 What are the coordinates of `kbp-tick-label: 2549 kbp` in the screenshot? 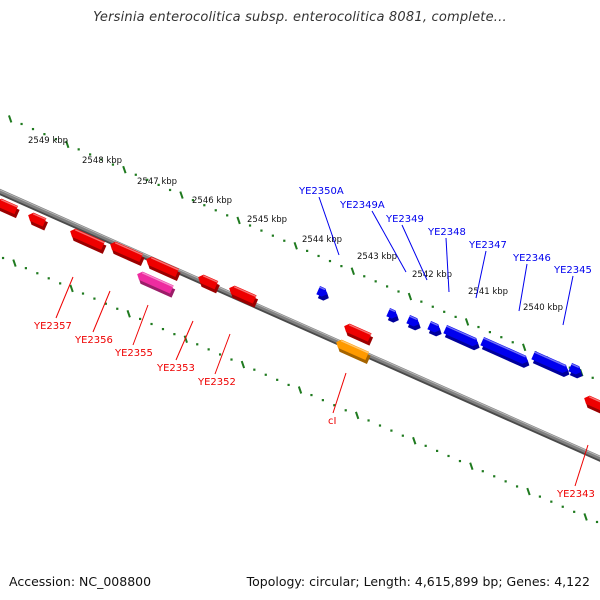 It's located at (48, 141).